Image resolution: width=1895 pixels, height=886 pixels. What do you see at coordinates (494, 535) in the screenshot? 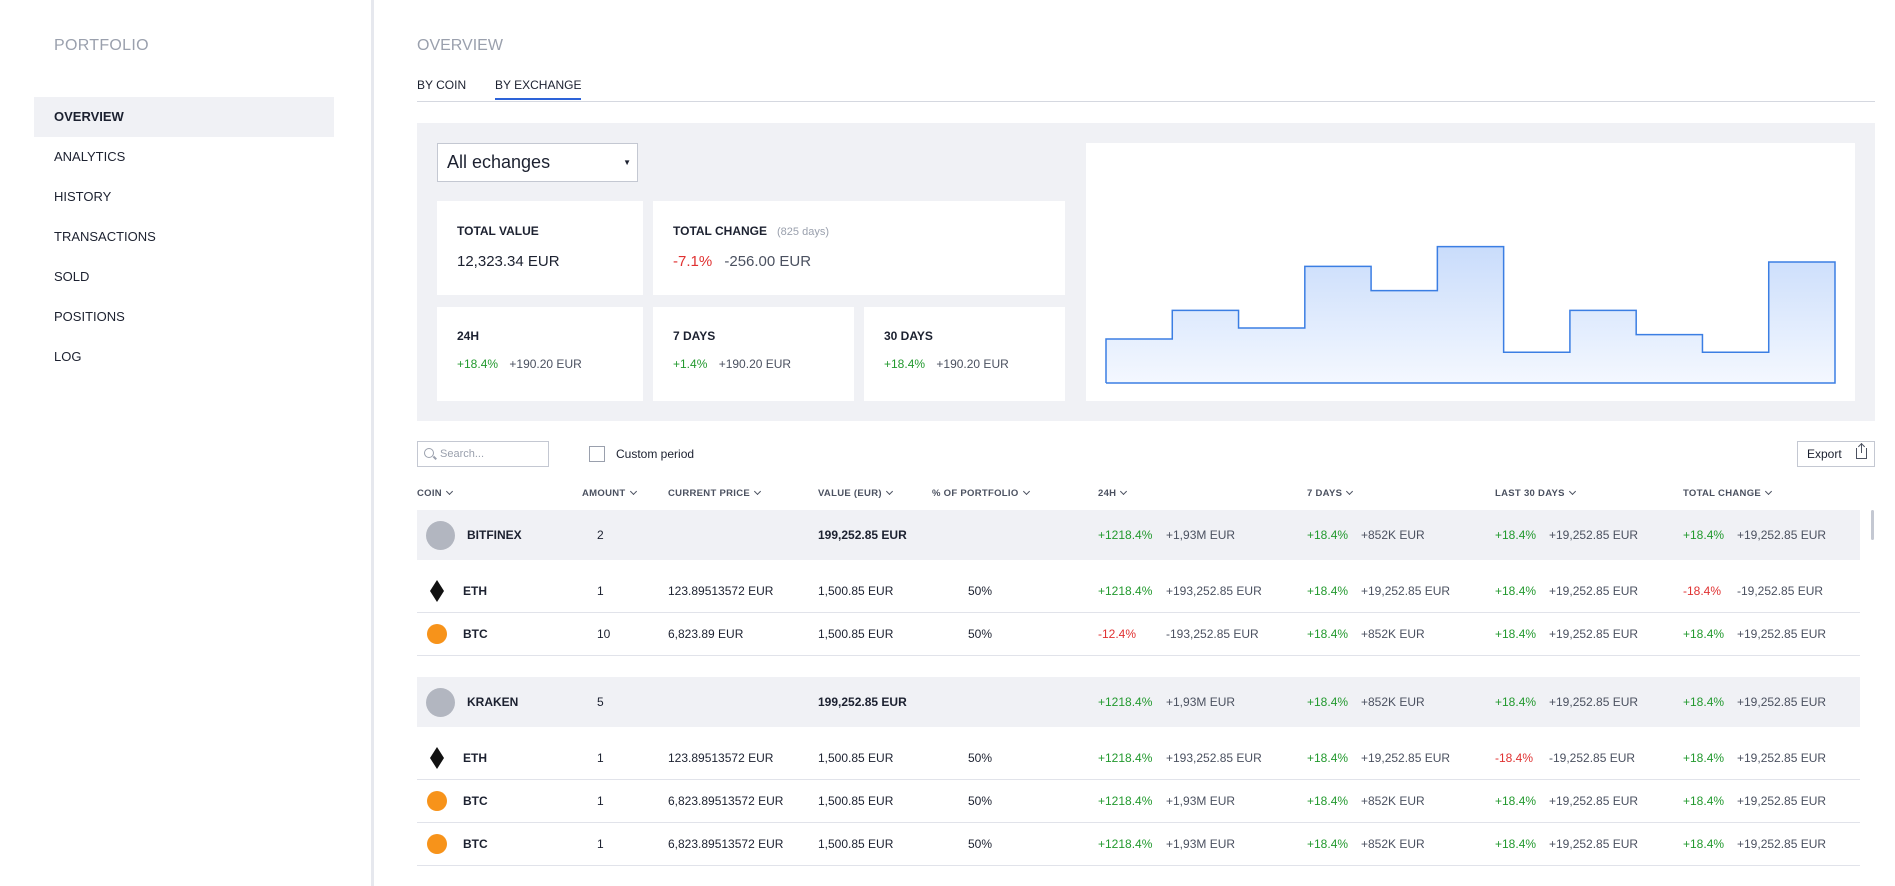
I see `group-name: BITFINEX` at bounding box center [494, 535].